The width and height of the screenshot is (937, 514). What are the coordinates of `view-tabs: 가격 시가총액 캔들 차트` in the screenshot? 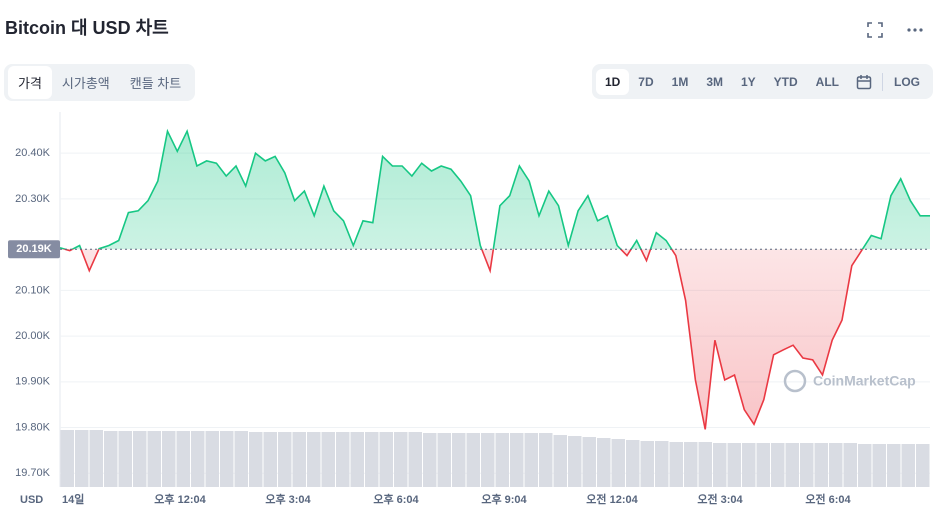 It's located at (100, 82).